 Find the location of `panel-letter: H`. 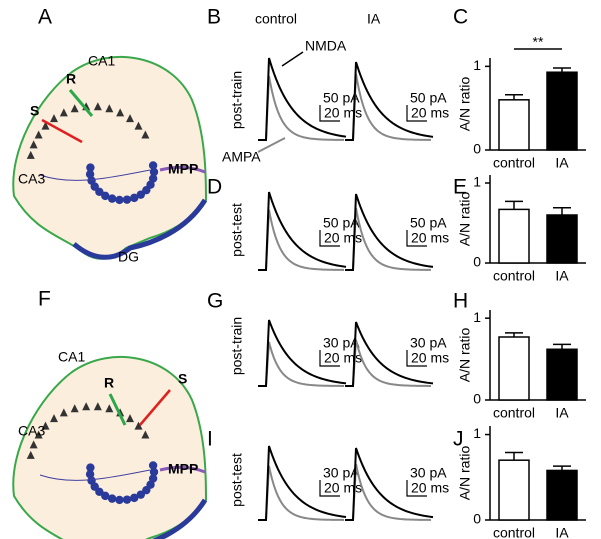

panel-letter: H is located at coordinates (460, 301).